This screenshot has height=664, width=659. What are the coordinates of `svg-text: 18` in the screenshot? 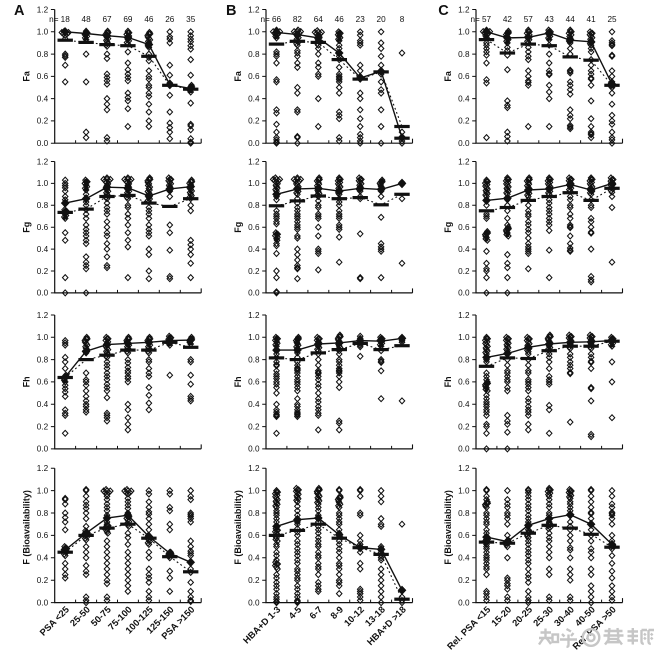 It's located at (66, 19).